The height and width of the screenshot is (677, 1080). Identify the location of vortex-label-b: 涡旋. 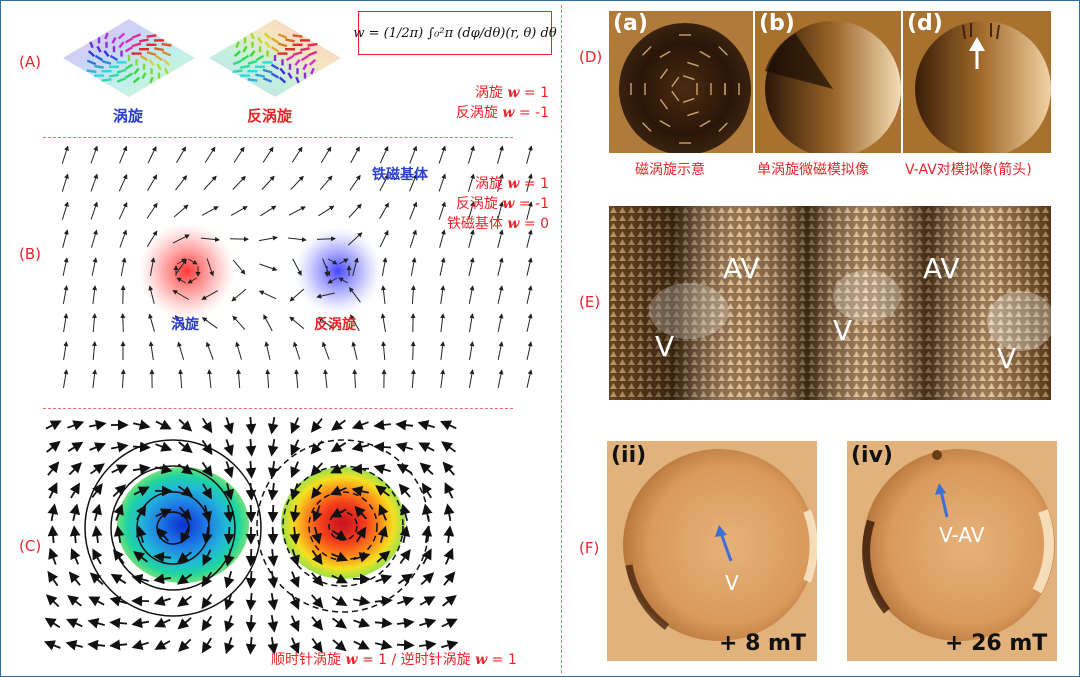
(185, 325).